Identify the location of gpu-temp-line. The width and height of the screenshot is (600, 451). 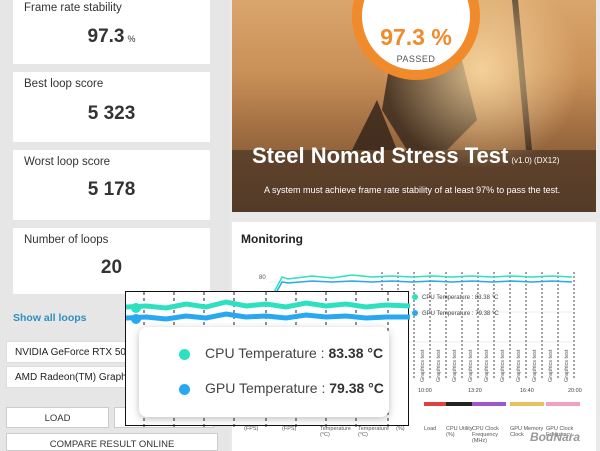
(421, 292).